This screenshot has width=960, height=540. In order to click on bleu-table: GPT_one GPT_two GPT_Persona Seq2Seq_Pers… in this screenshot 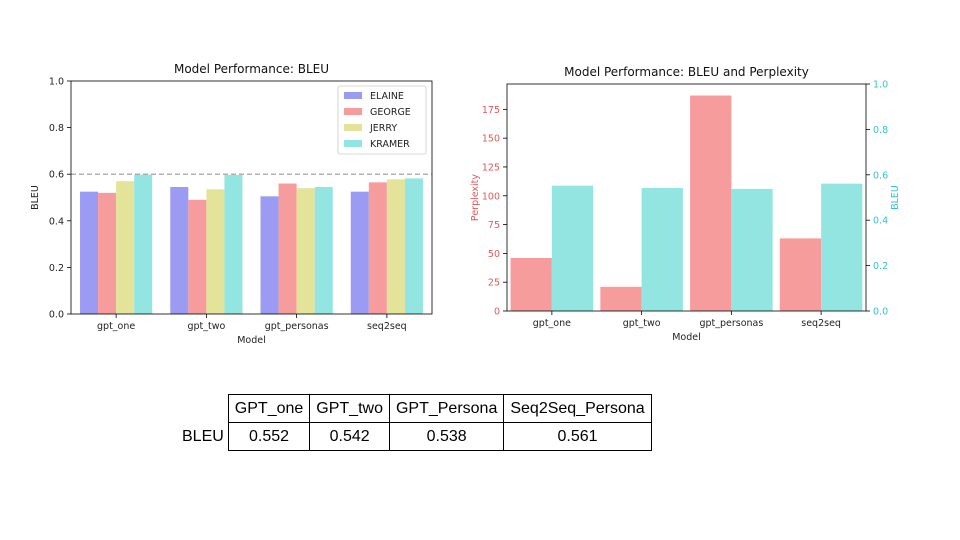, I will do `click(415, 422)`.